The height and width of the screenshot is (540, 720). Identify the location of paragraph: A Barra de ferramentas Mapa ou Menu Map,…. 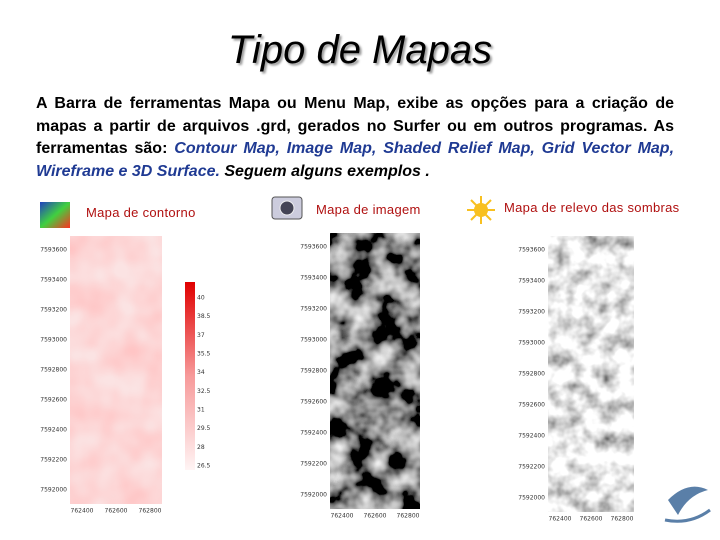
(355, 138).